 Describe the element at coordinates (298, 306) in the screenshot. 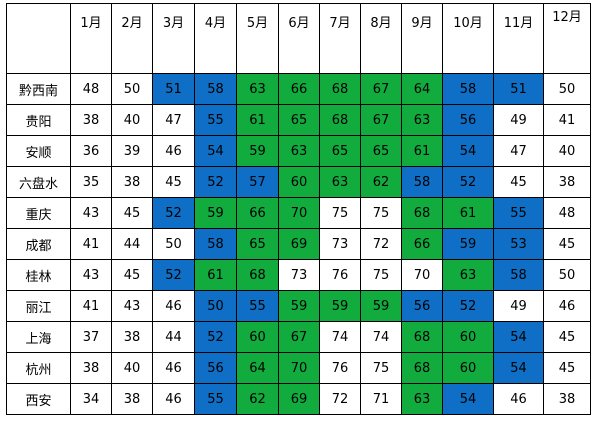

I see `table-row: 丽江 41 43 46 50 55 59 59 59 56 52 49 46` at that location.